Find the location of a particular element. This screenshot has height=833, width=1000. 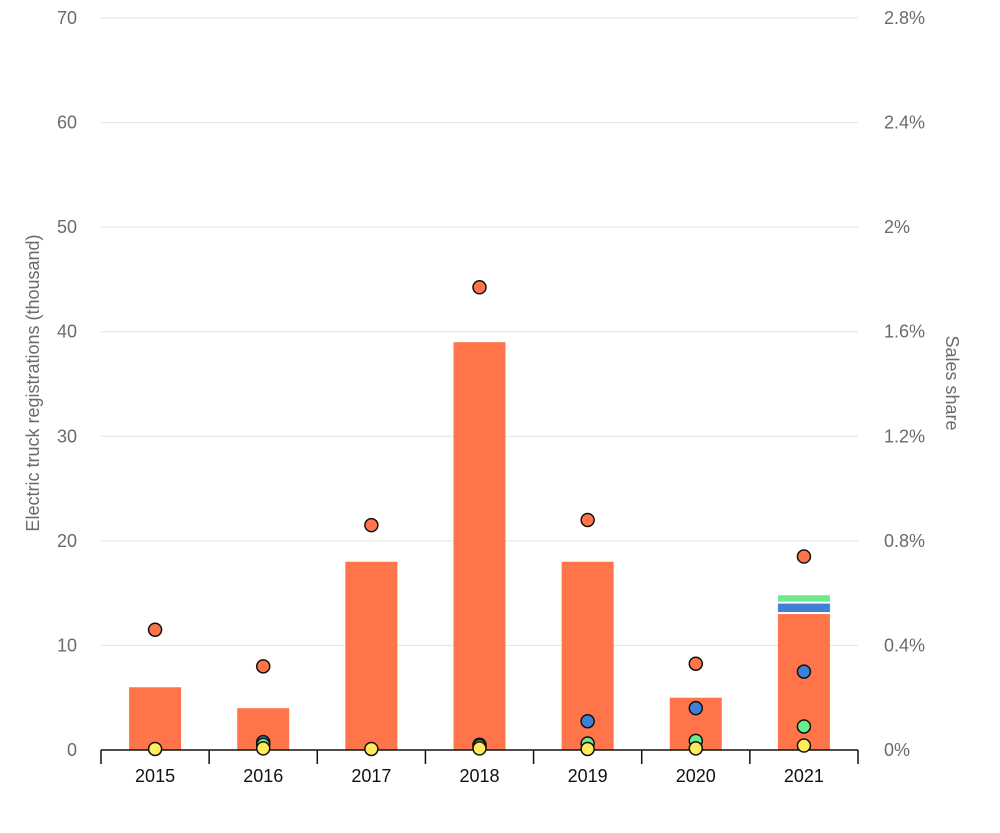

x-tick-label: 2017 is located at coordinates (371, 776).